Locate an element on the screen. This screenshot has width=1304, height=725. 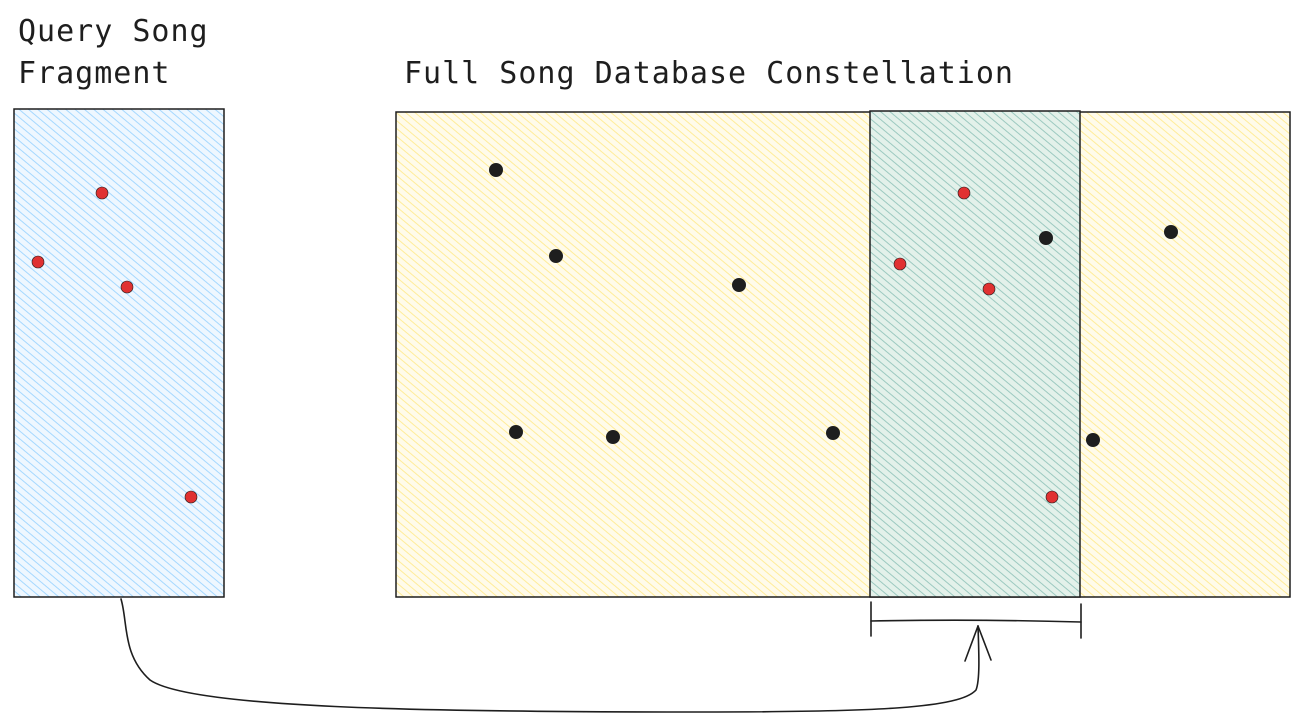
match-window is located at coordinates (975, 354).